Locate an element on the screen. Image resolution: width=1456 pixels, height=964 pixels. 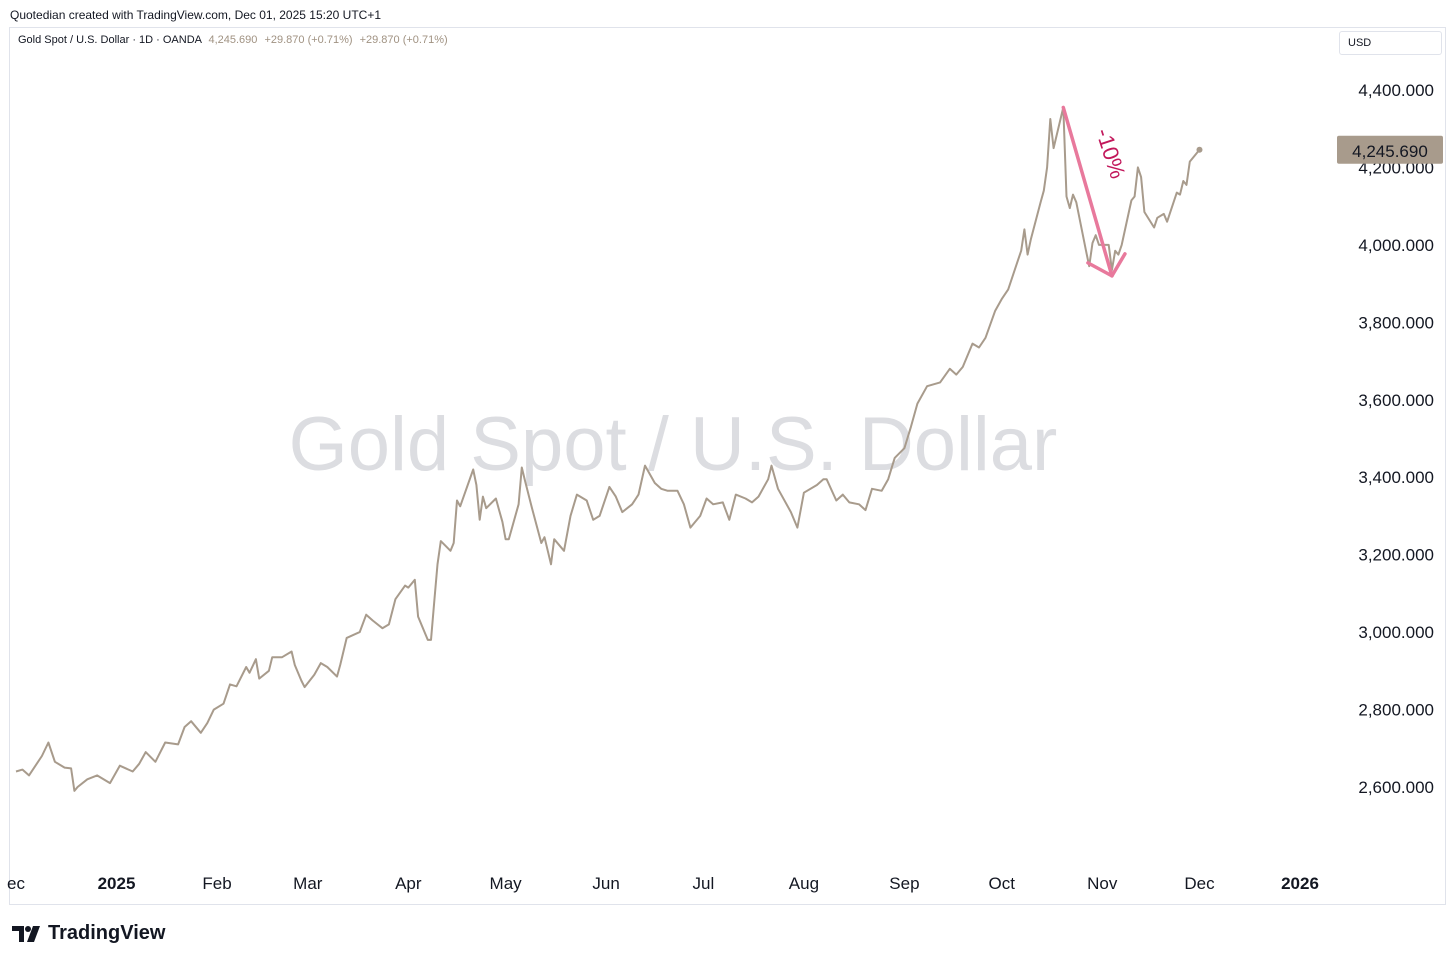
x-tick-label: Dec is located at coordinates (1199, 883).